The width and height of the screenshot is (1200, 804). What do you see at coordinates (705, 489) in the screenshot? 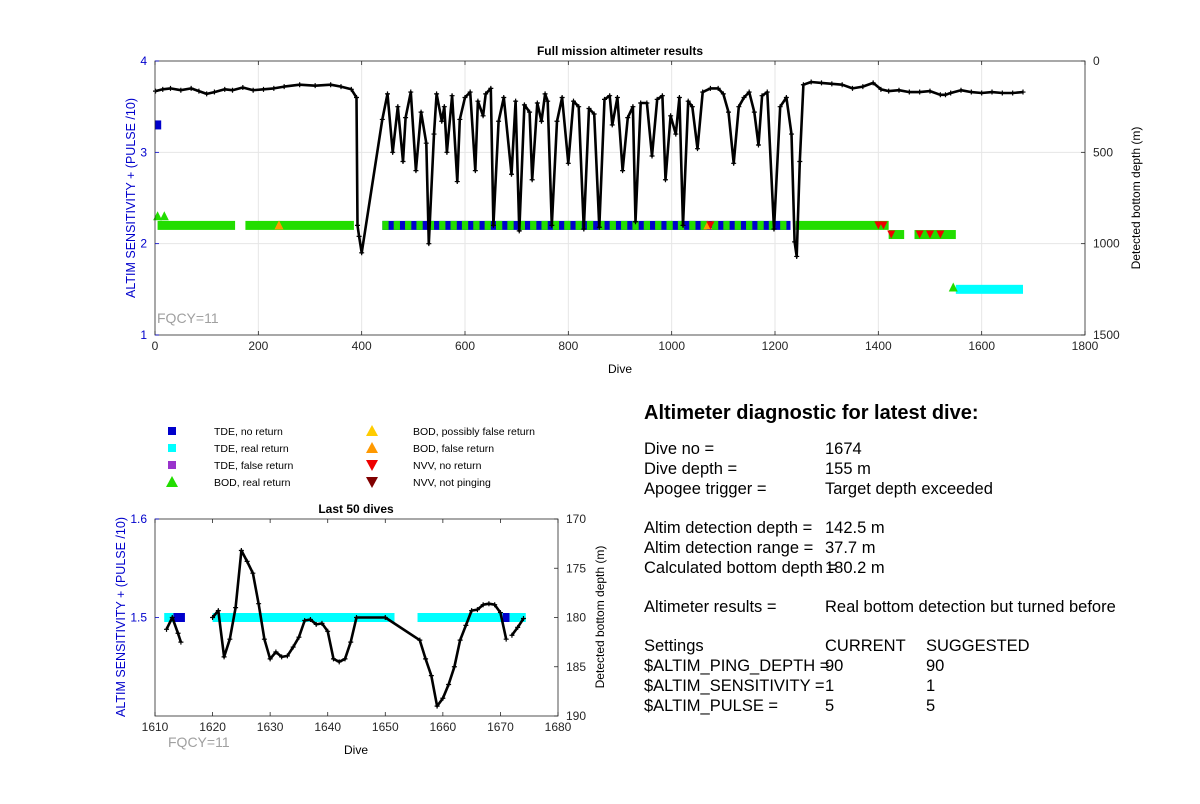
I see `apogee-trigger-label: Apogee trigger =` at bounding box center [705, 489].